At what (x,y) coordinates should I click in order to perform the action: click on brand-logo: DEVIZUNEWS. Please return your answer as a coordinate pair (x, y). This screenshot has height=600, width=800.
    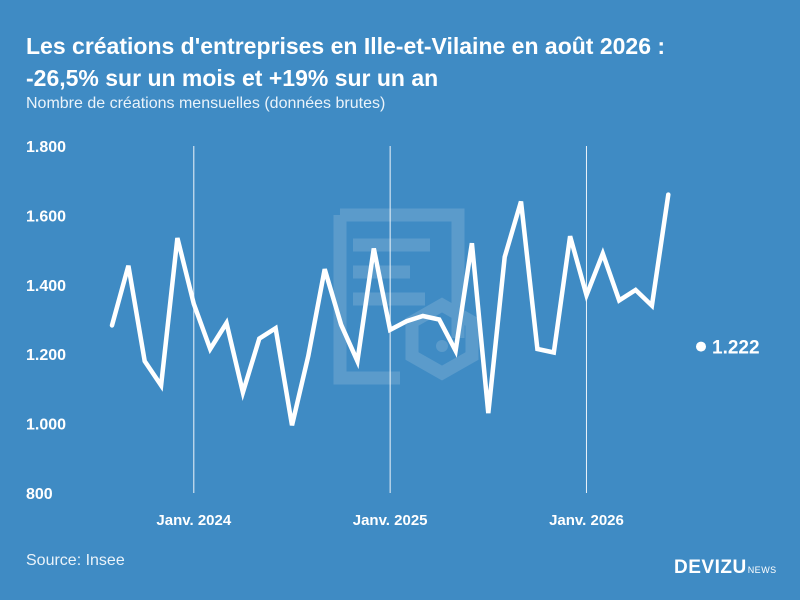
    Looking at the image, I should click on (725, 568).